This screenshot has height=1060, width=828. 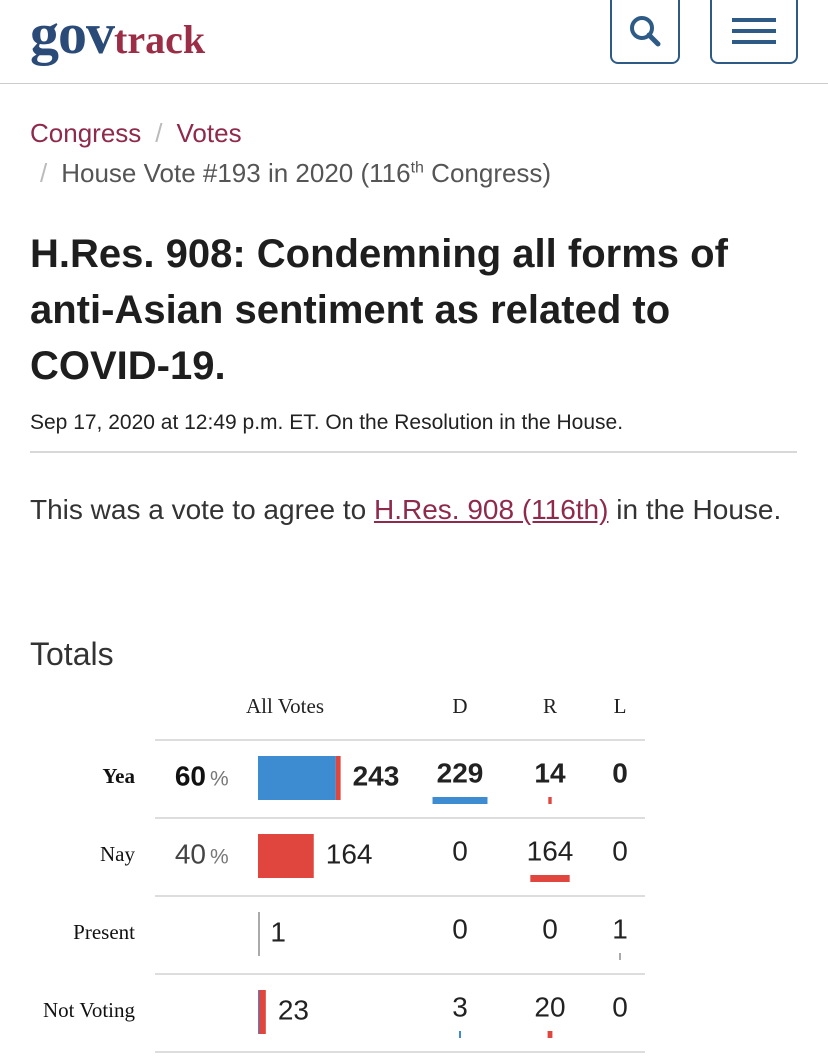 What do you see at coordinates (160, 39) in the screenshot?
I see `logo-track: track` at bounding box center [160, 39].